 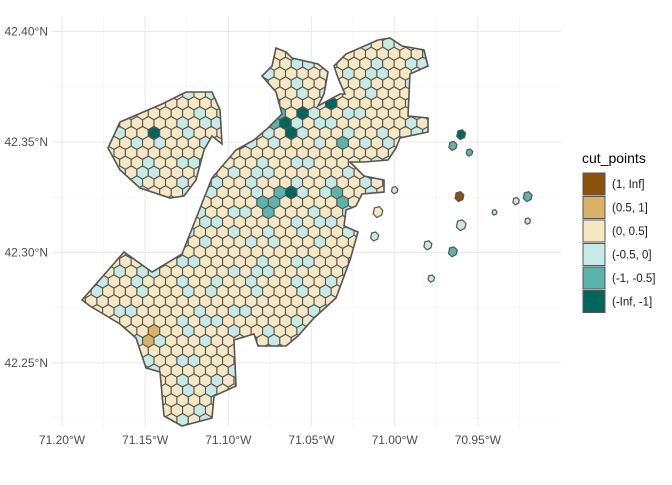 I want to click on y-tick-label: 42.30°N, so click(x=27, y=252).